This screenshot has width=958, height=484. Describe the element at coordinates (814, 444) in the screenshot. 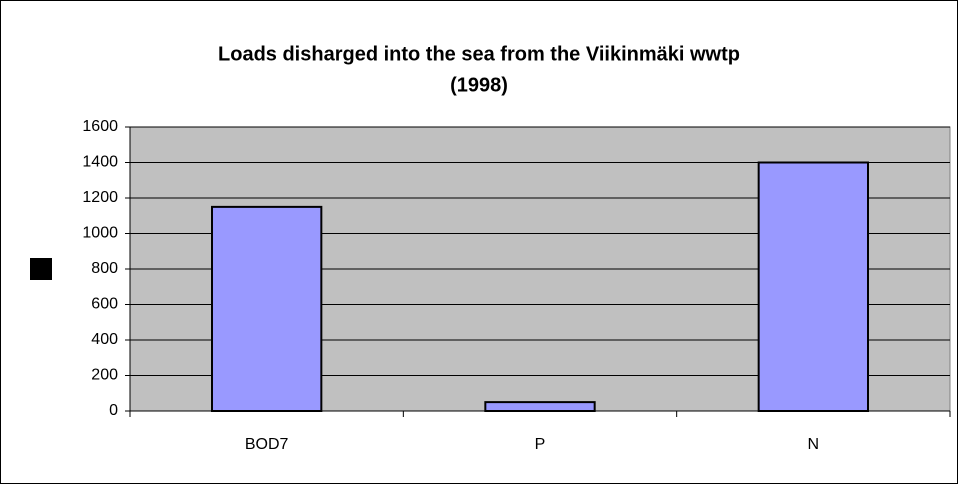

I see `x-tick-label: N` at that location.